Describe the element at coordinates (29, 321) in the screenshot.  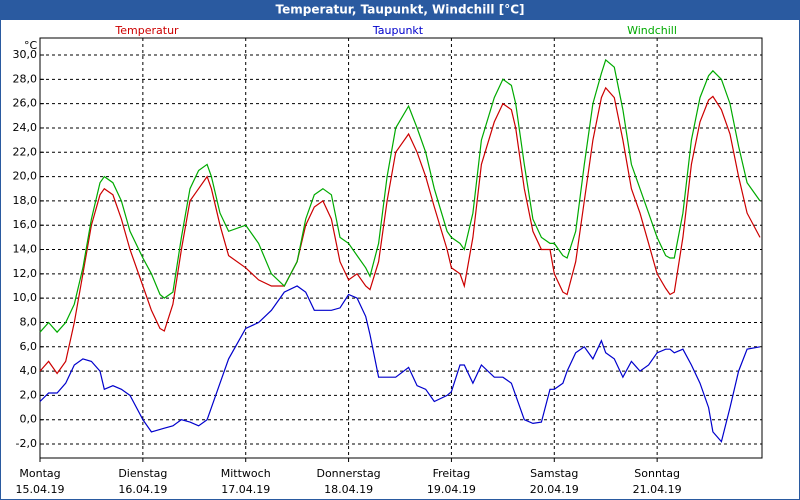
I see `y-tick-label: 8,0` at that location.